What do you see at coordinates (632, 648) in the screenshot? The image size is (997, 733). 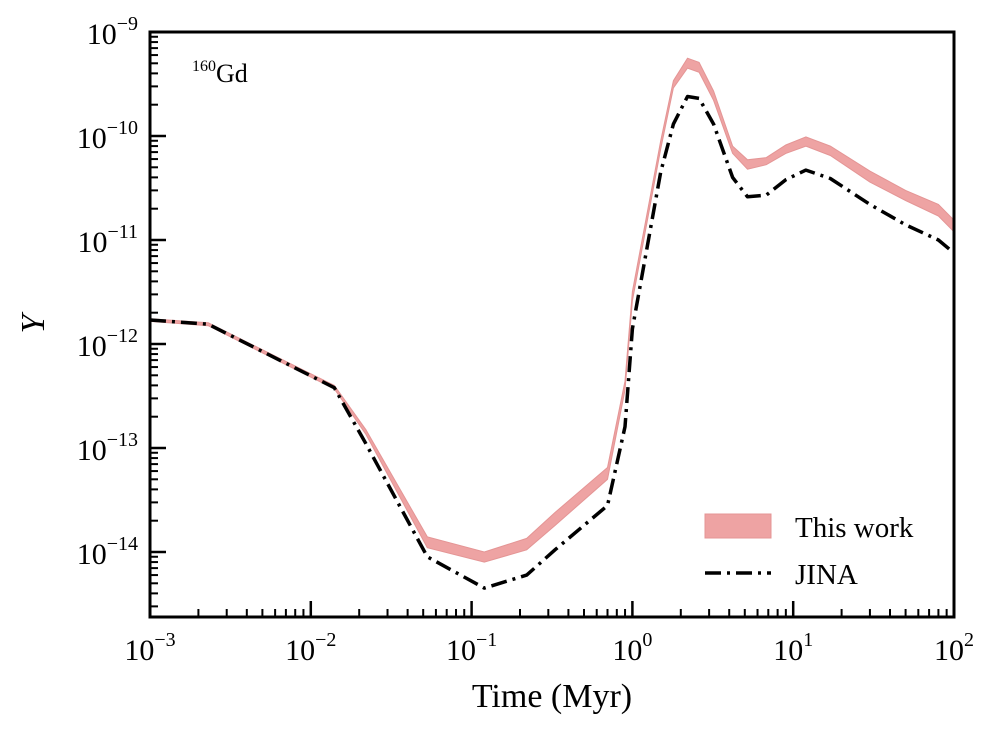 I see `x-tick-label: 10⁰` at bounding box center [632, 648].